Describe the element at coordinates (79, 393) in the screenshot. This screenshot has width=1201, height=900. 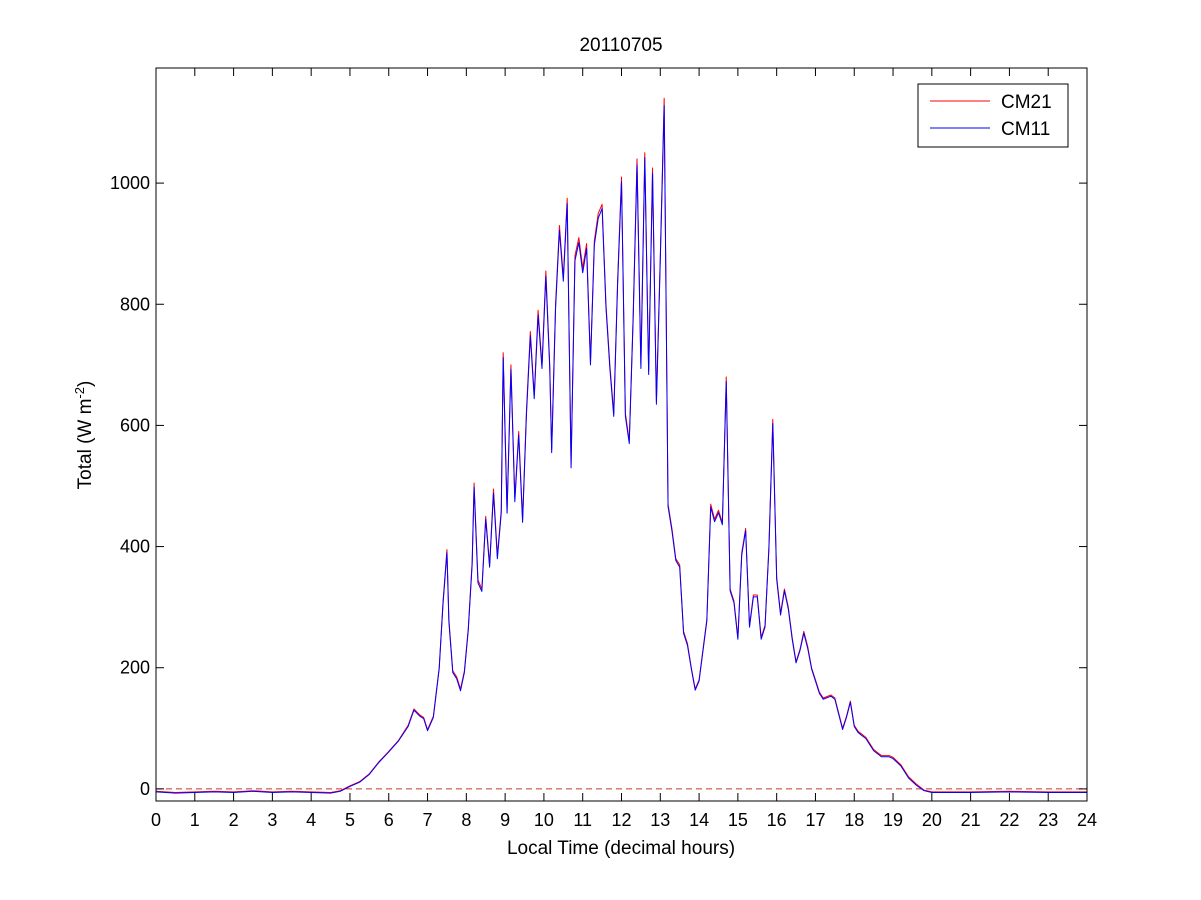
I see `y-axis-label-exponent: -2` at that location.